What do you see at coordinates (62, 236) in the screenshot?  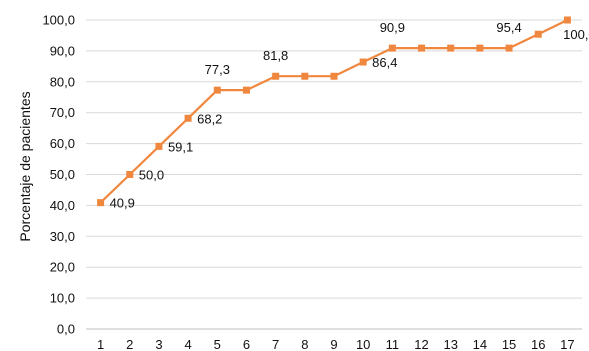 I see `y-tick-label: 30,0` at bounding box center [62, 236].